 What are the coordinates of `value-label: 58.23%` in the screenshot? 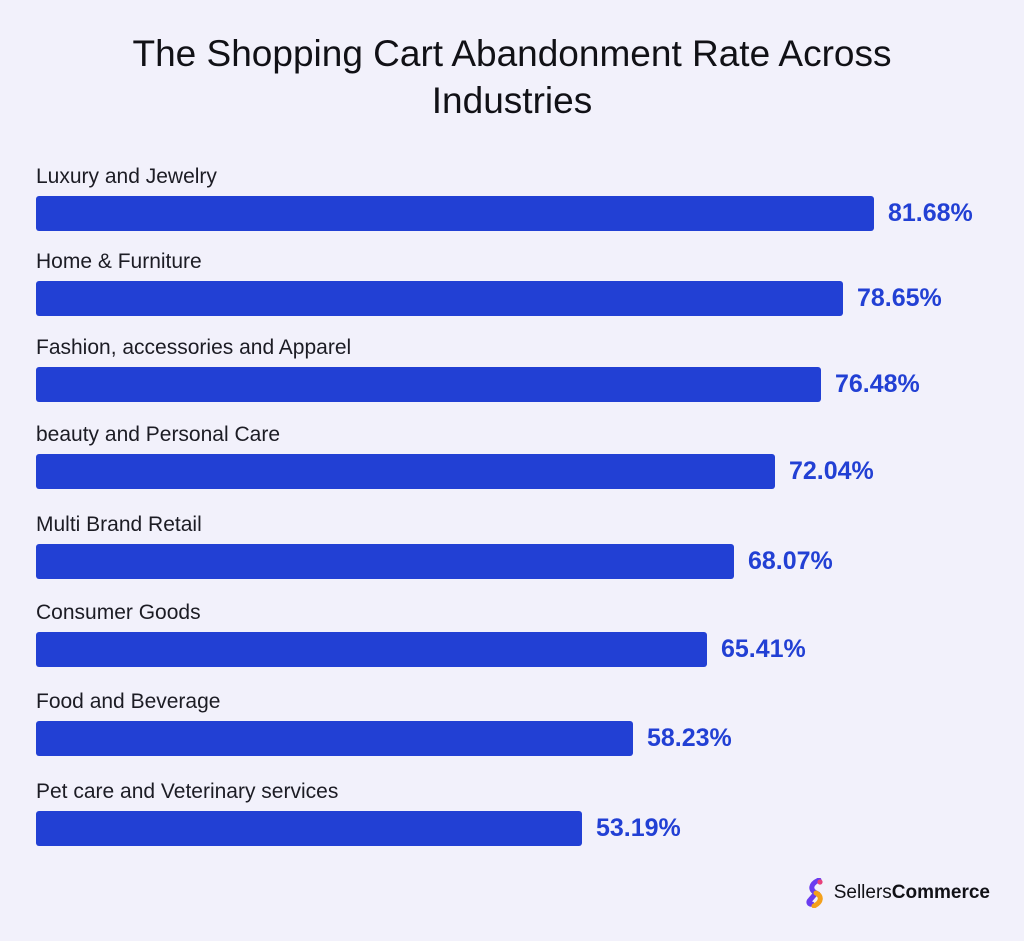 It's located at (689, 738).